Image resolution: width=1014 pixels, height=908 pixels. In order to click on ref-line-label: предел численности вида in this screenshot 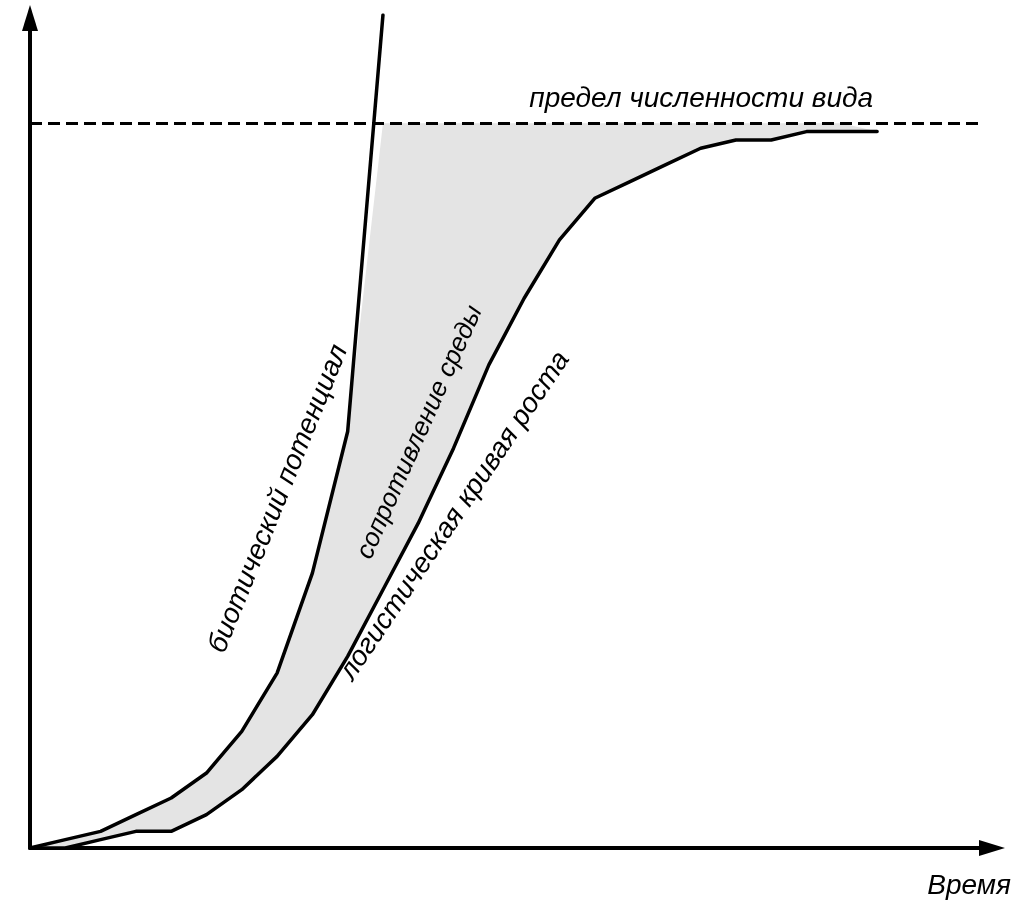, I will do `click(701, 97)`.